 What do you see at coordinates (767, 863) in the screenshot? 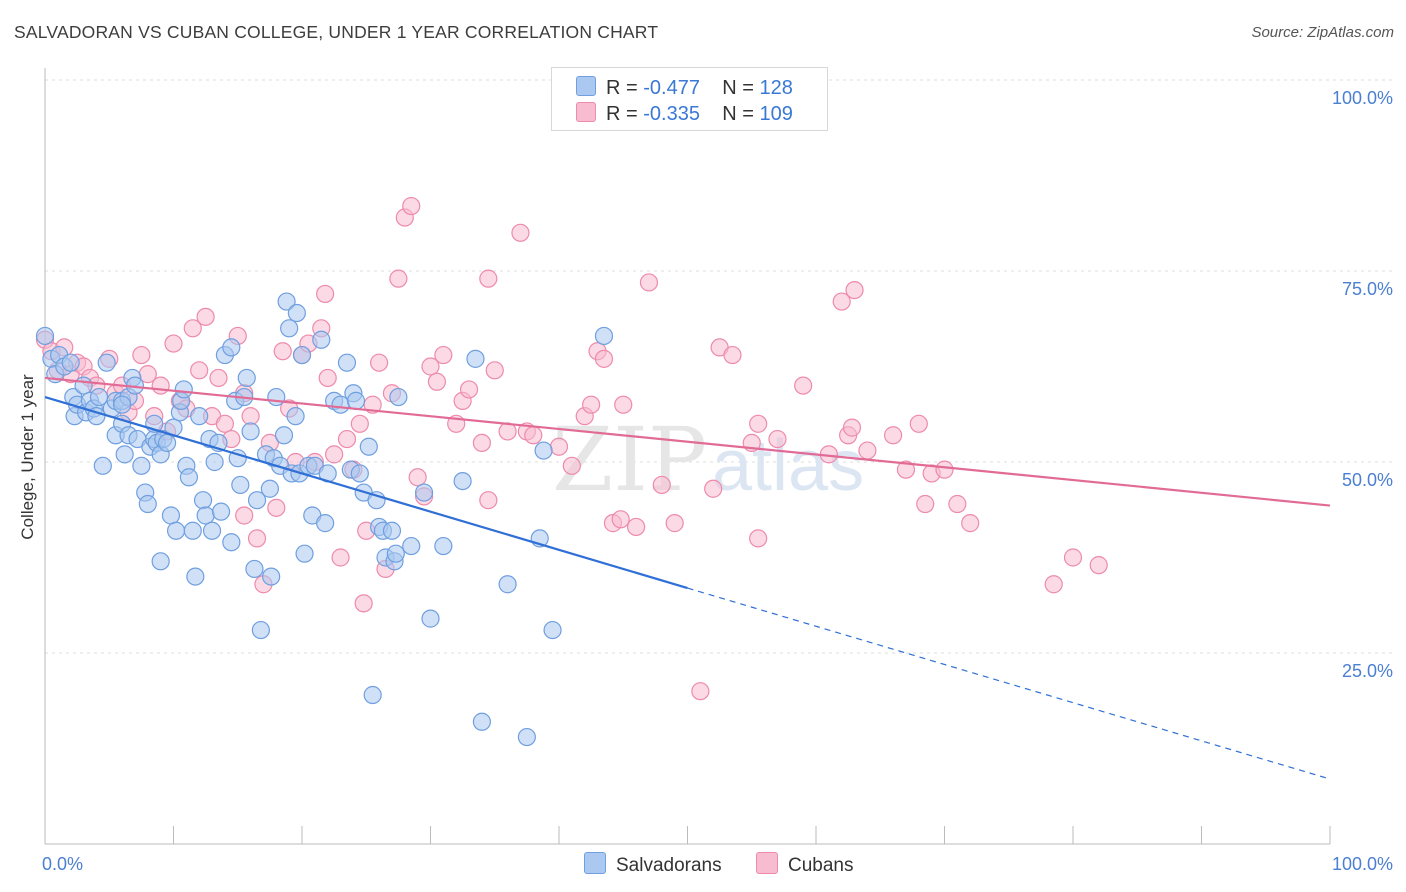
I see `bottom-swatch-cubans` at bounding box center [767, 863].